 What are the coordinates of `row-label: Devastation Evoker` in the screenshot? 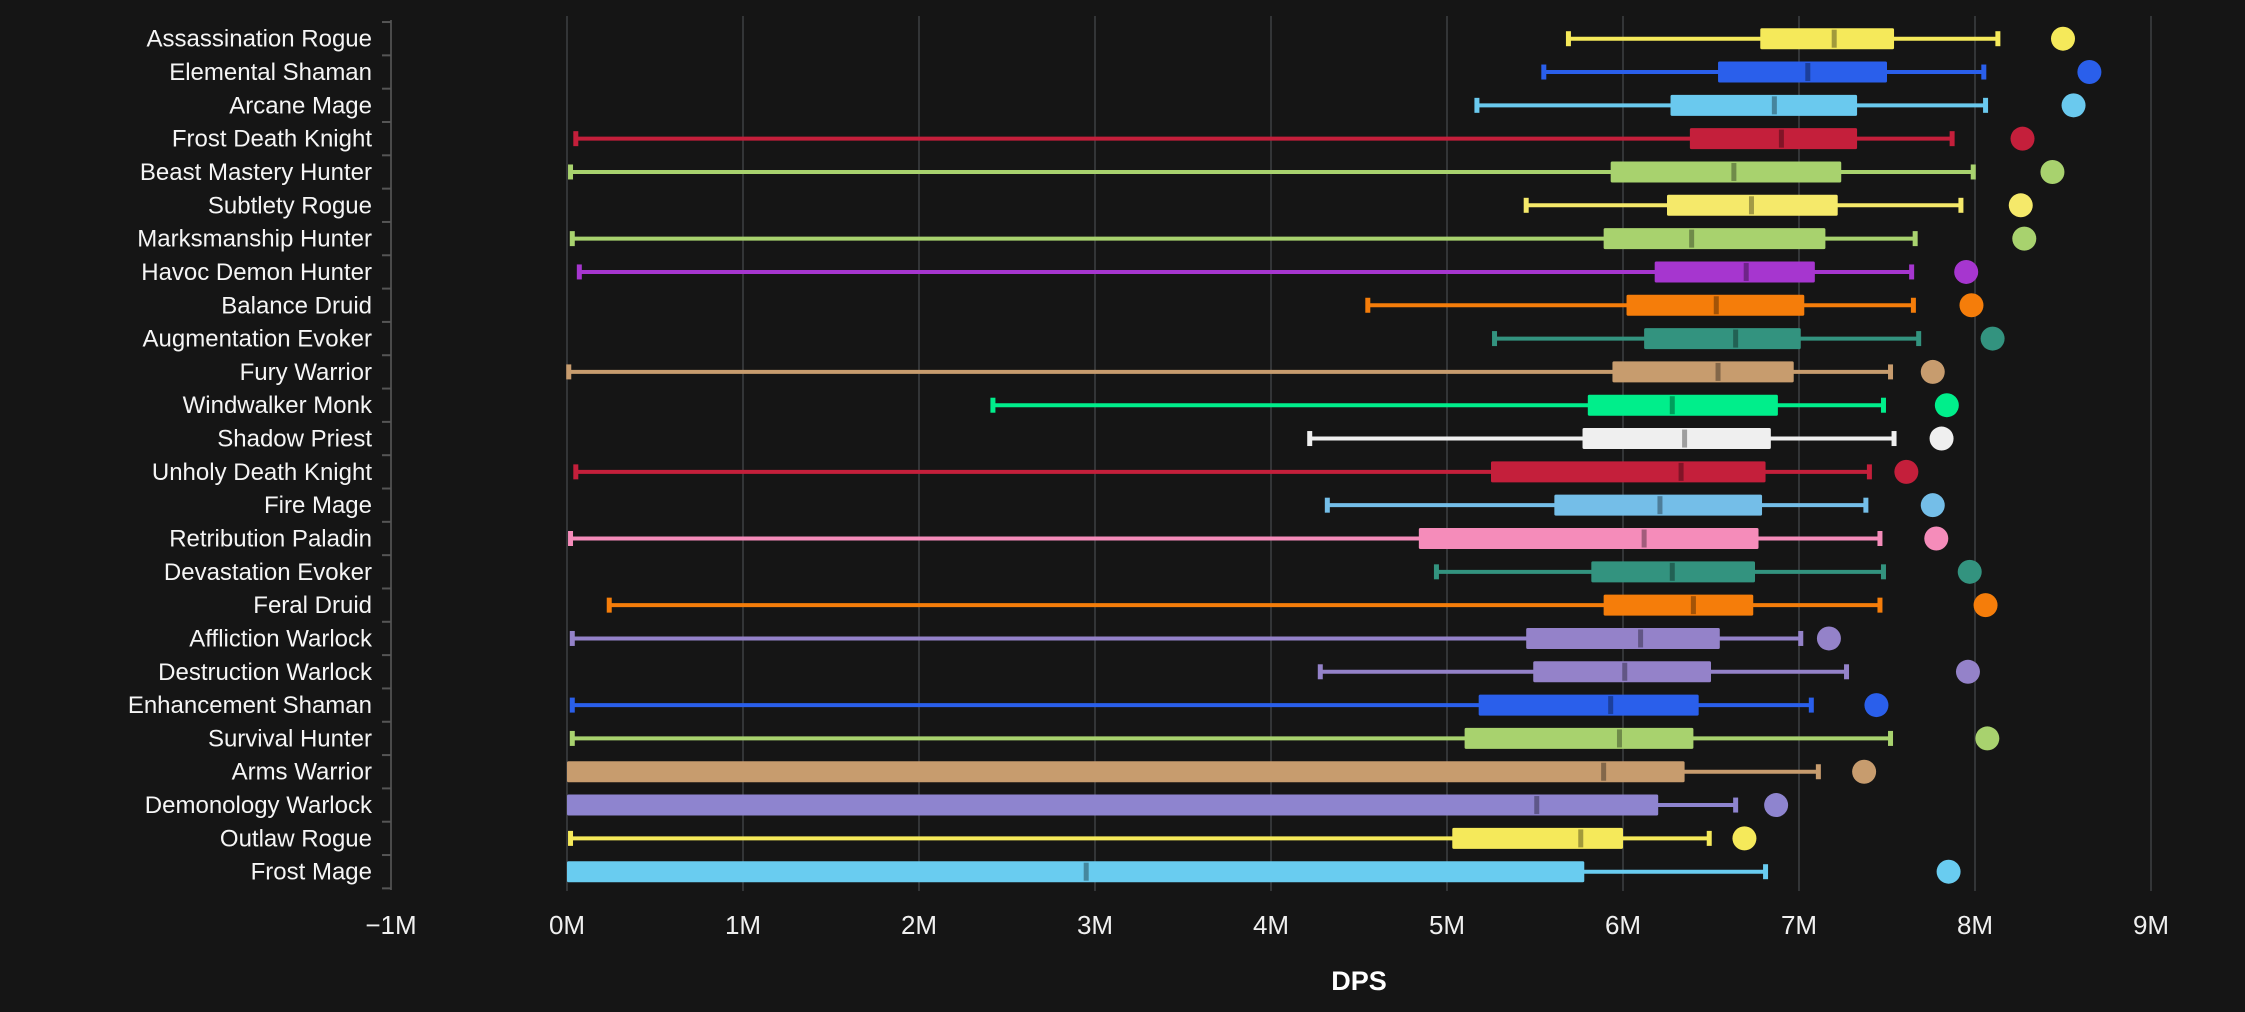 It's located at (268, 572).